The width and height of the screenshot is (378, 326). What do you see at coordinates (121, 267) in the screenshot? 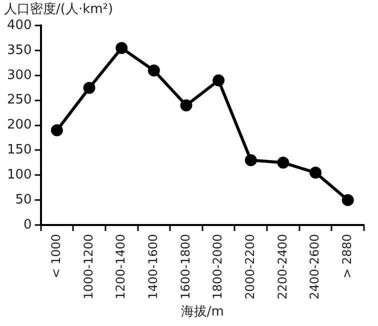
I see `x-tick-label: 1200-1400` at bounding box center [121, 267].